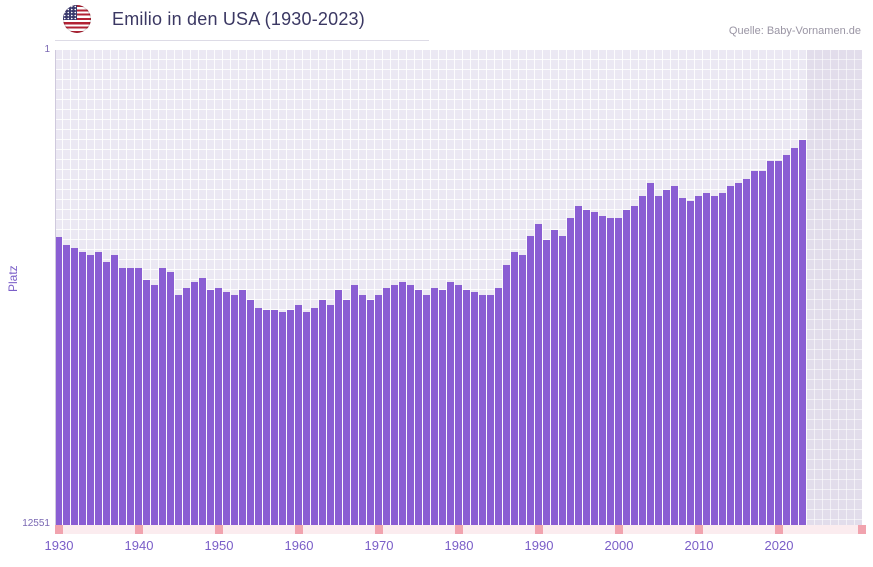 This screenshot has height=567, width=873. I want to click on bar-year-1973, so click(402, 403).